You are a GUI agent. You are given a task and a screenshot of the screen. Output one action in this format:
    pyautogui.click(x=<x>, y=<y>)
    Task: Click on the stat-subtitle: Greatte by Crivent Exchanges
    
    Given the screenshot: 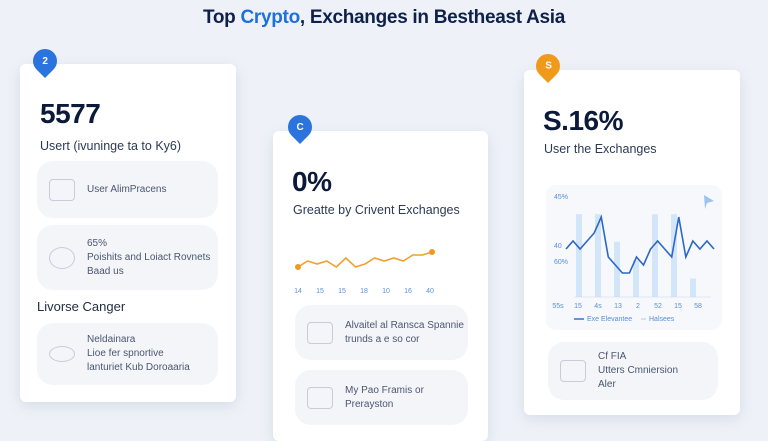 What is the action you would take?
    pyautogui.click(x=376, y=210)
    